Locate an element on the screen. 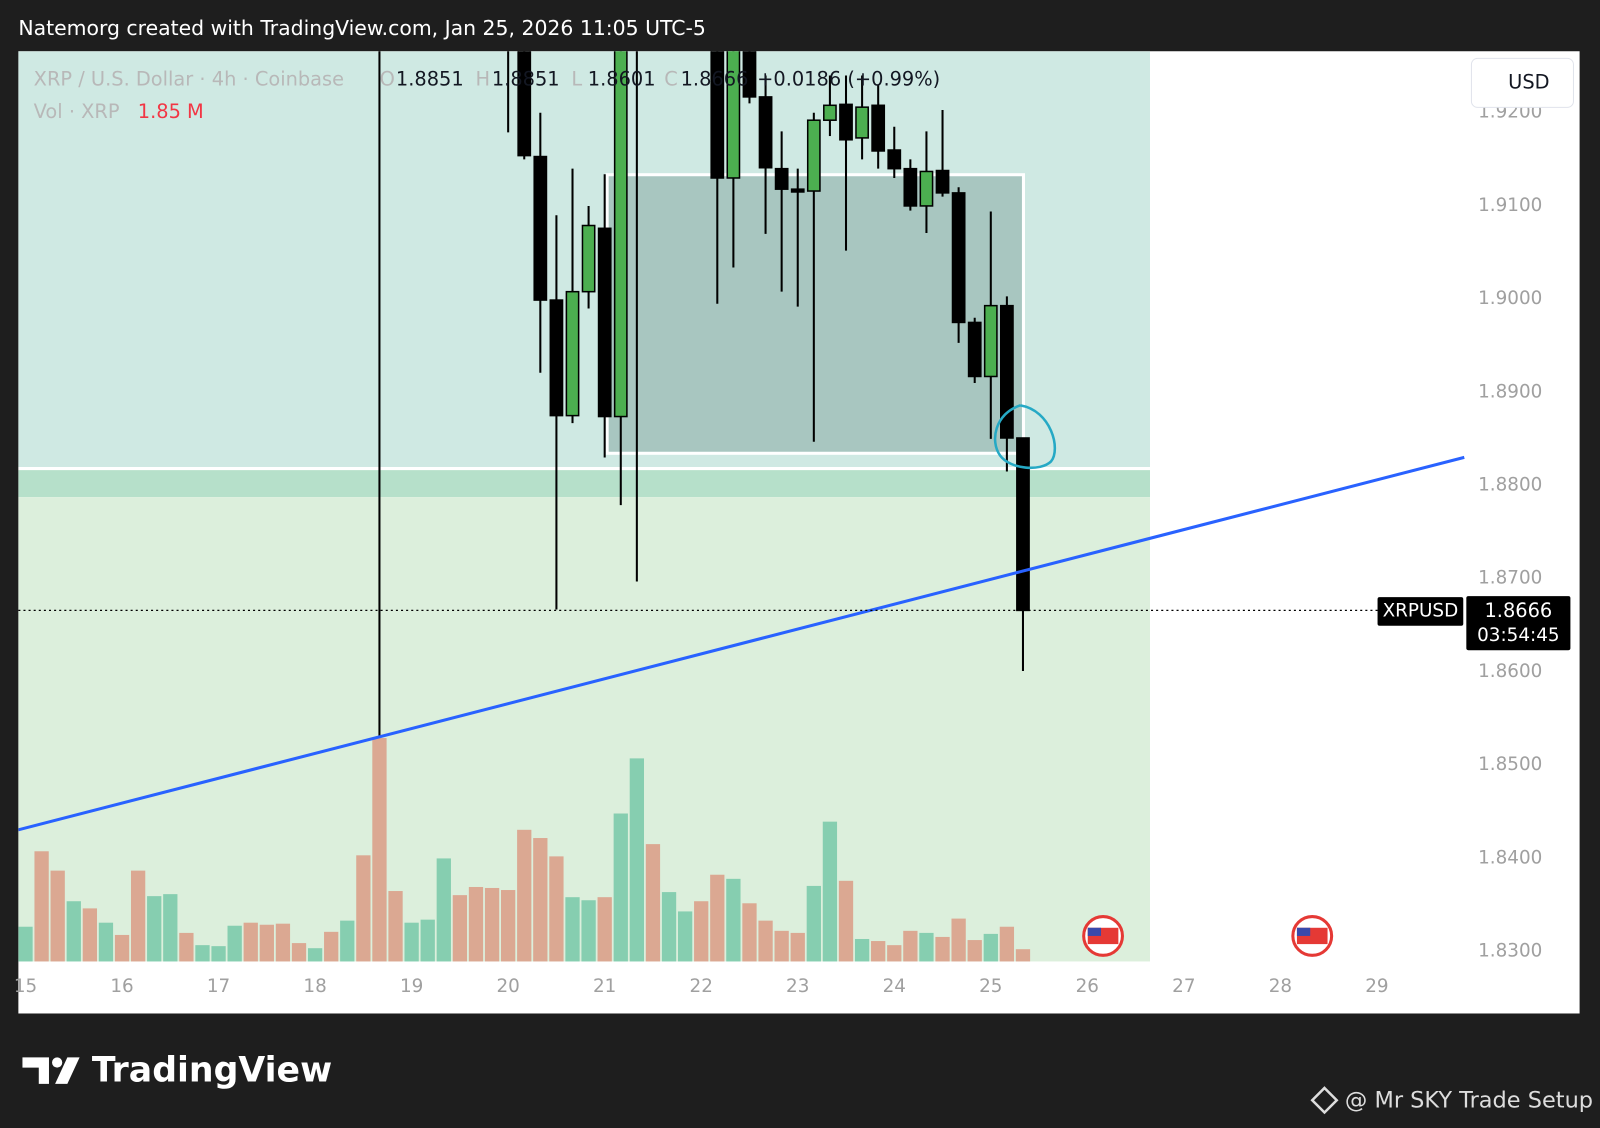 The height and width of the screenshot is (1128, 1600). legend-value: 1.8851 is located at coordinates (526, 78).